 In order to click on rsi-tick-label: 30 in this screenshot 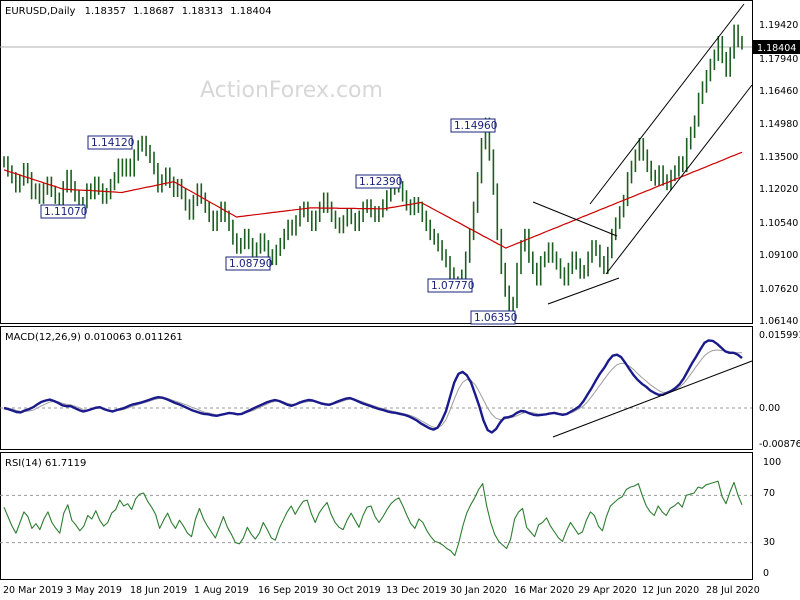, I will do `click(769, 542)`.